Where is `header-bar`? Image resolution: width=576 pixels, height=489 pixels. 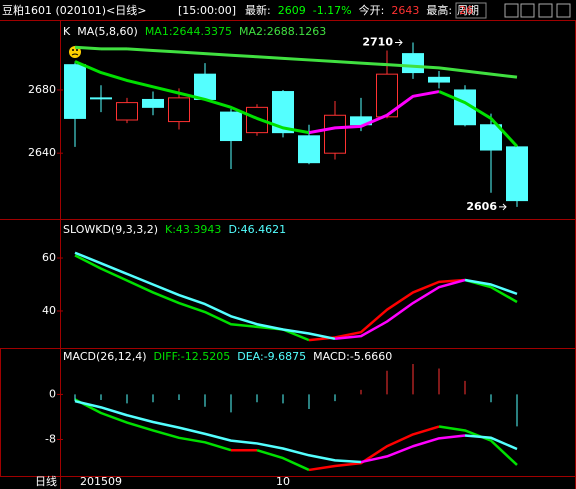
header-bar is located at coordinates (288, 10).